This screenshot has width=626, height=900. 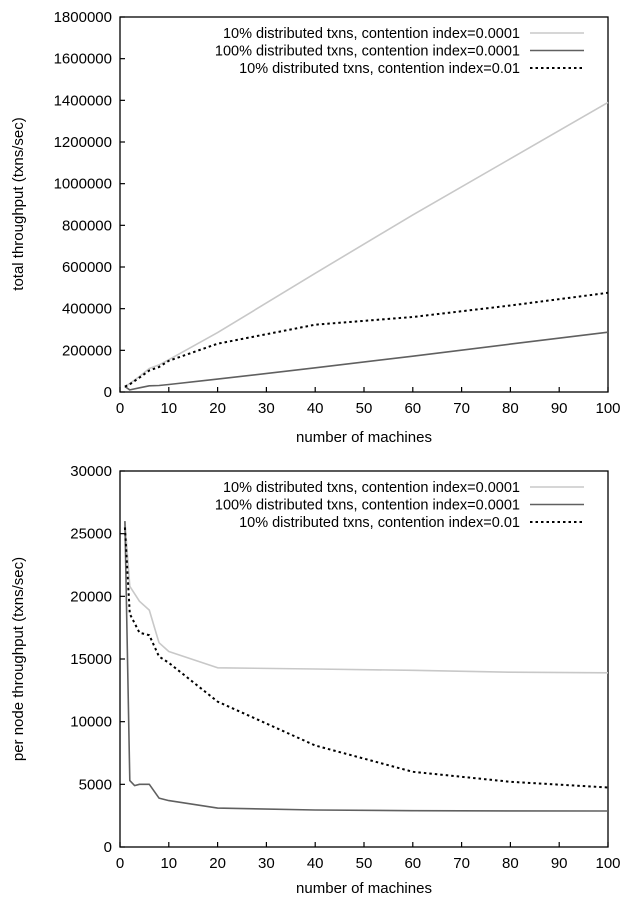 I want to click on y-tick-label: 30000, so click(x=91, y=471).